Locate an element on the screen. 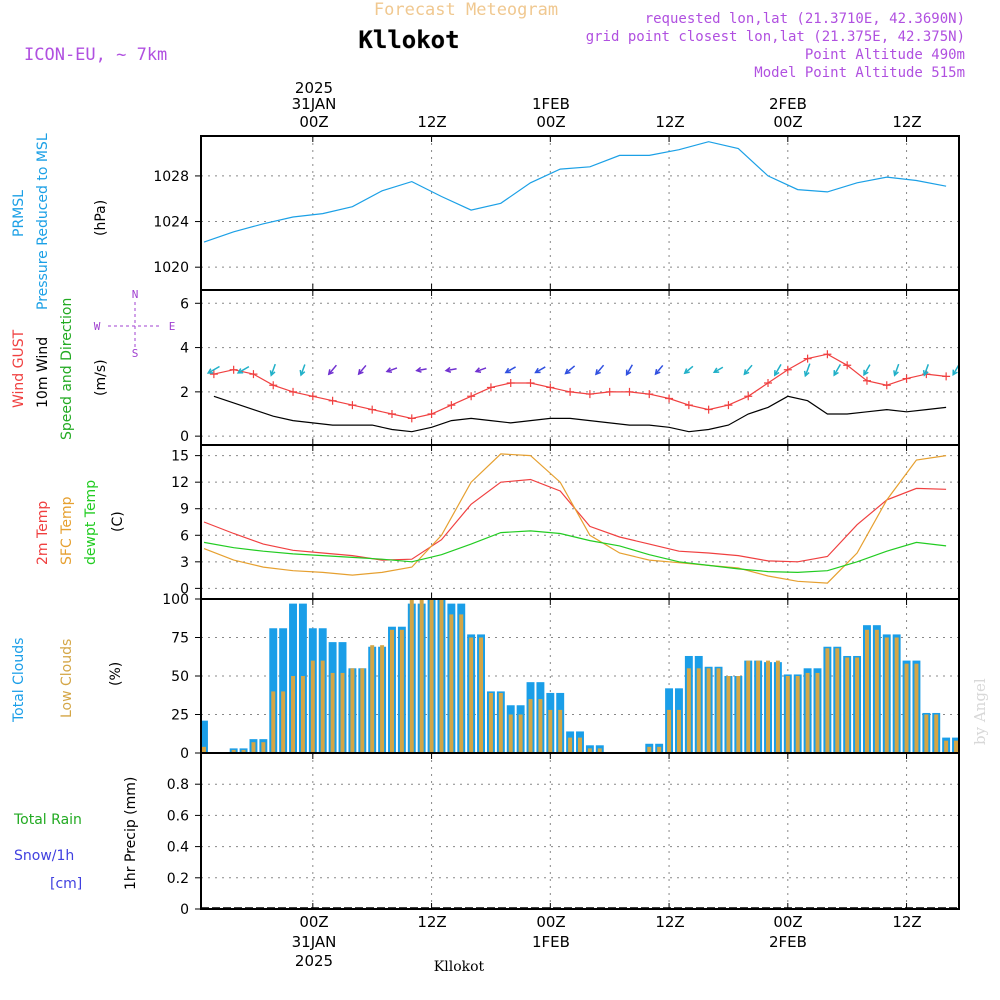 The image size is (1000, 1000). pressure-ytick-label-1: 1024 is located at coordinates (171, 223).